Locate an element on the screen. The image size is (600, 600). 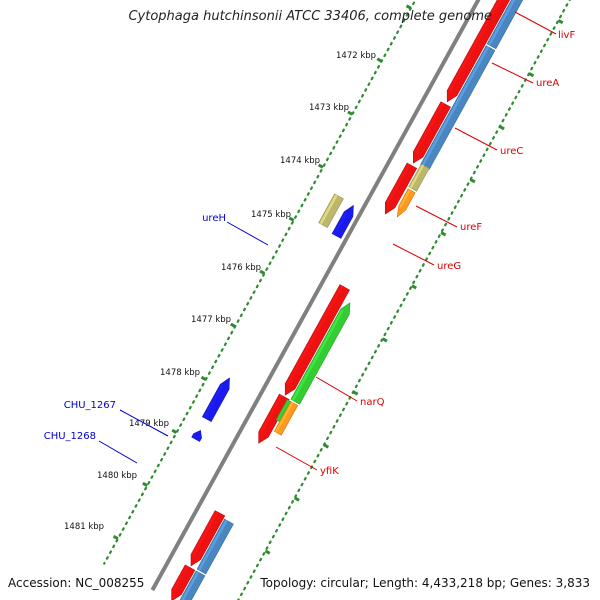
scale-label: 1475 kbp is located at coordinates (271, 215).